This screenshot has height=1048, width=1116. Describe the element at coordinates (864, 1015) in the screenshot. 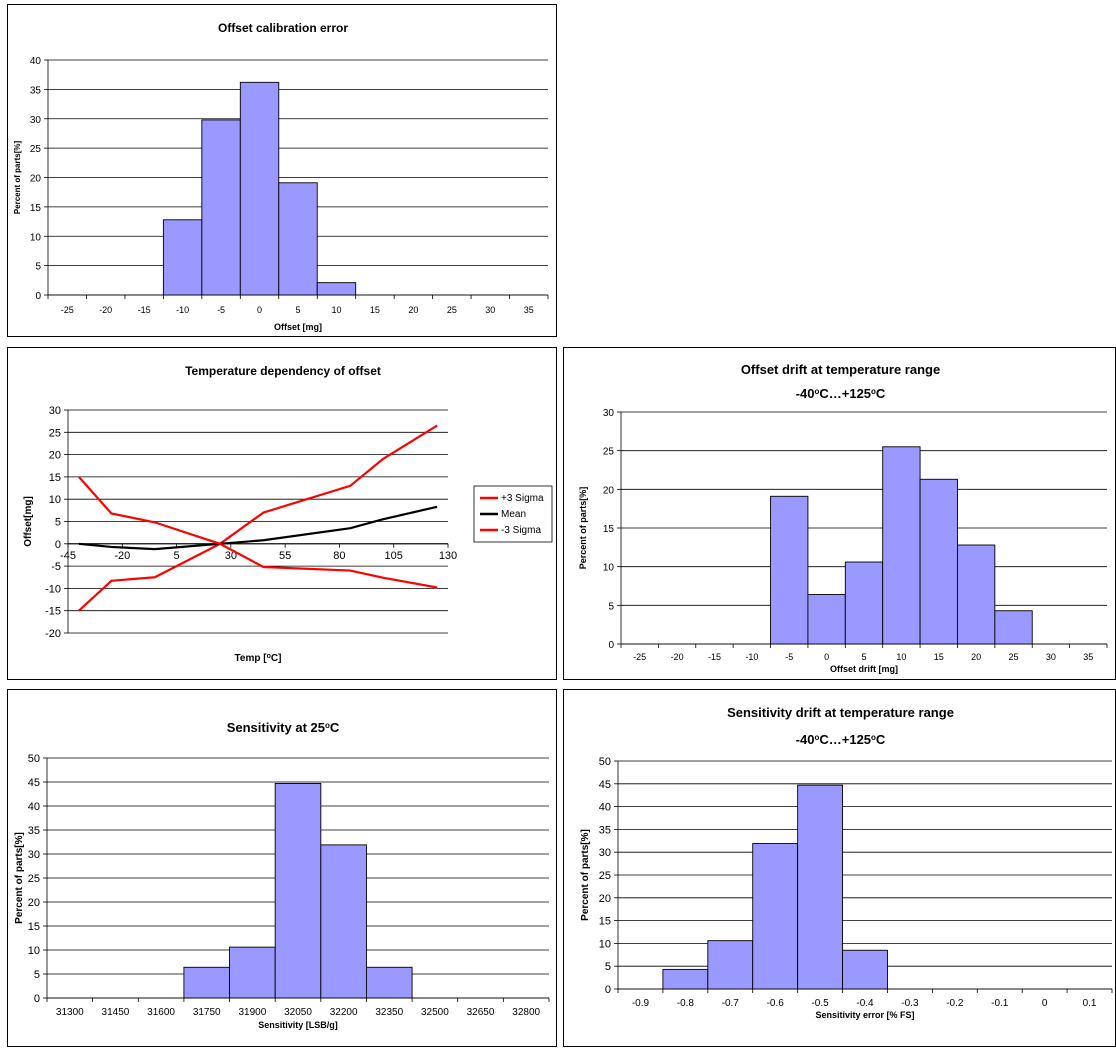

I see `x-axis-label: Sensitivity error [% FS]` at that location.